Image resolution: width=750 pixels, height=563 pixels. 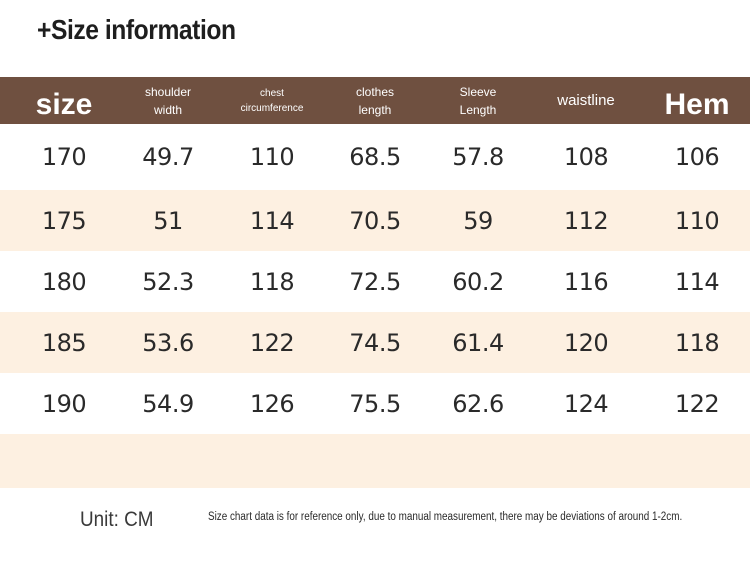 I want to click on header-label: waistline, so click(x=586, y=100).